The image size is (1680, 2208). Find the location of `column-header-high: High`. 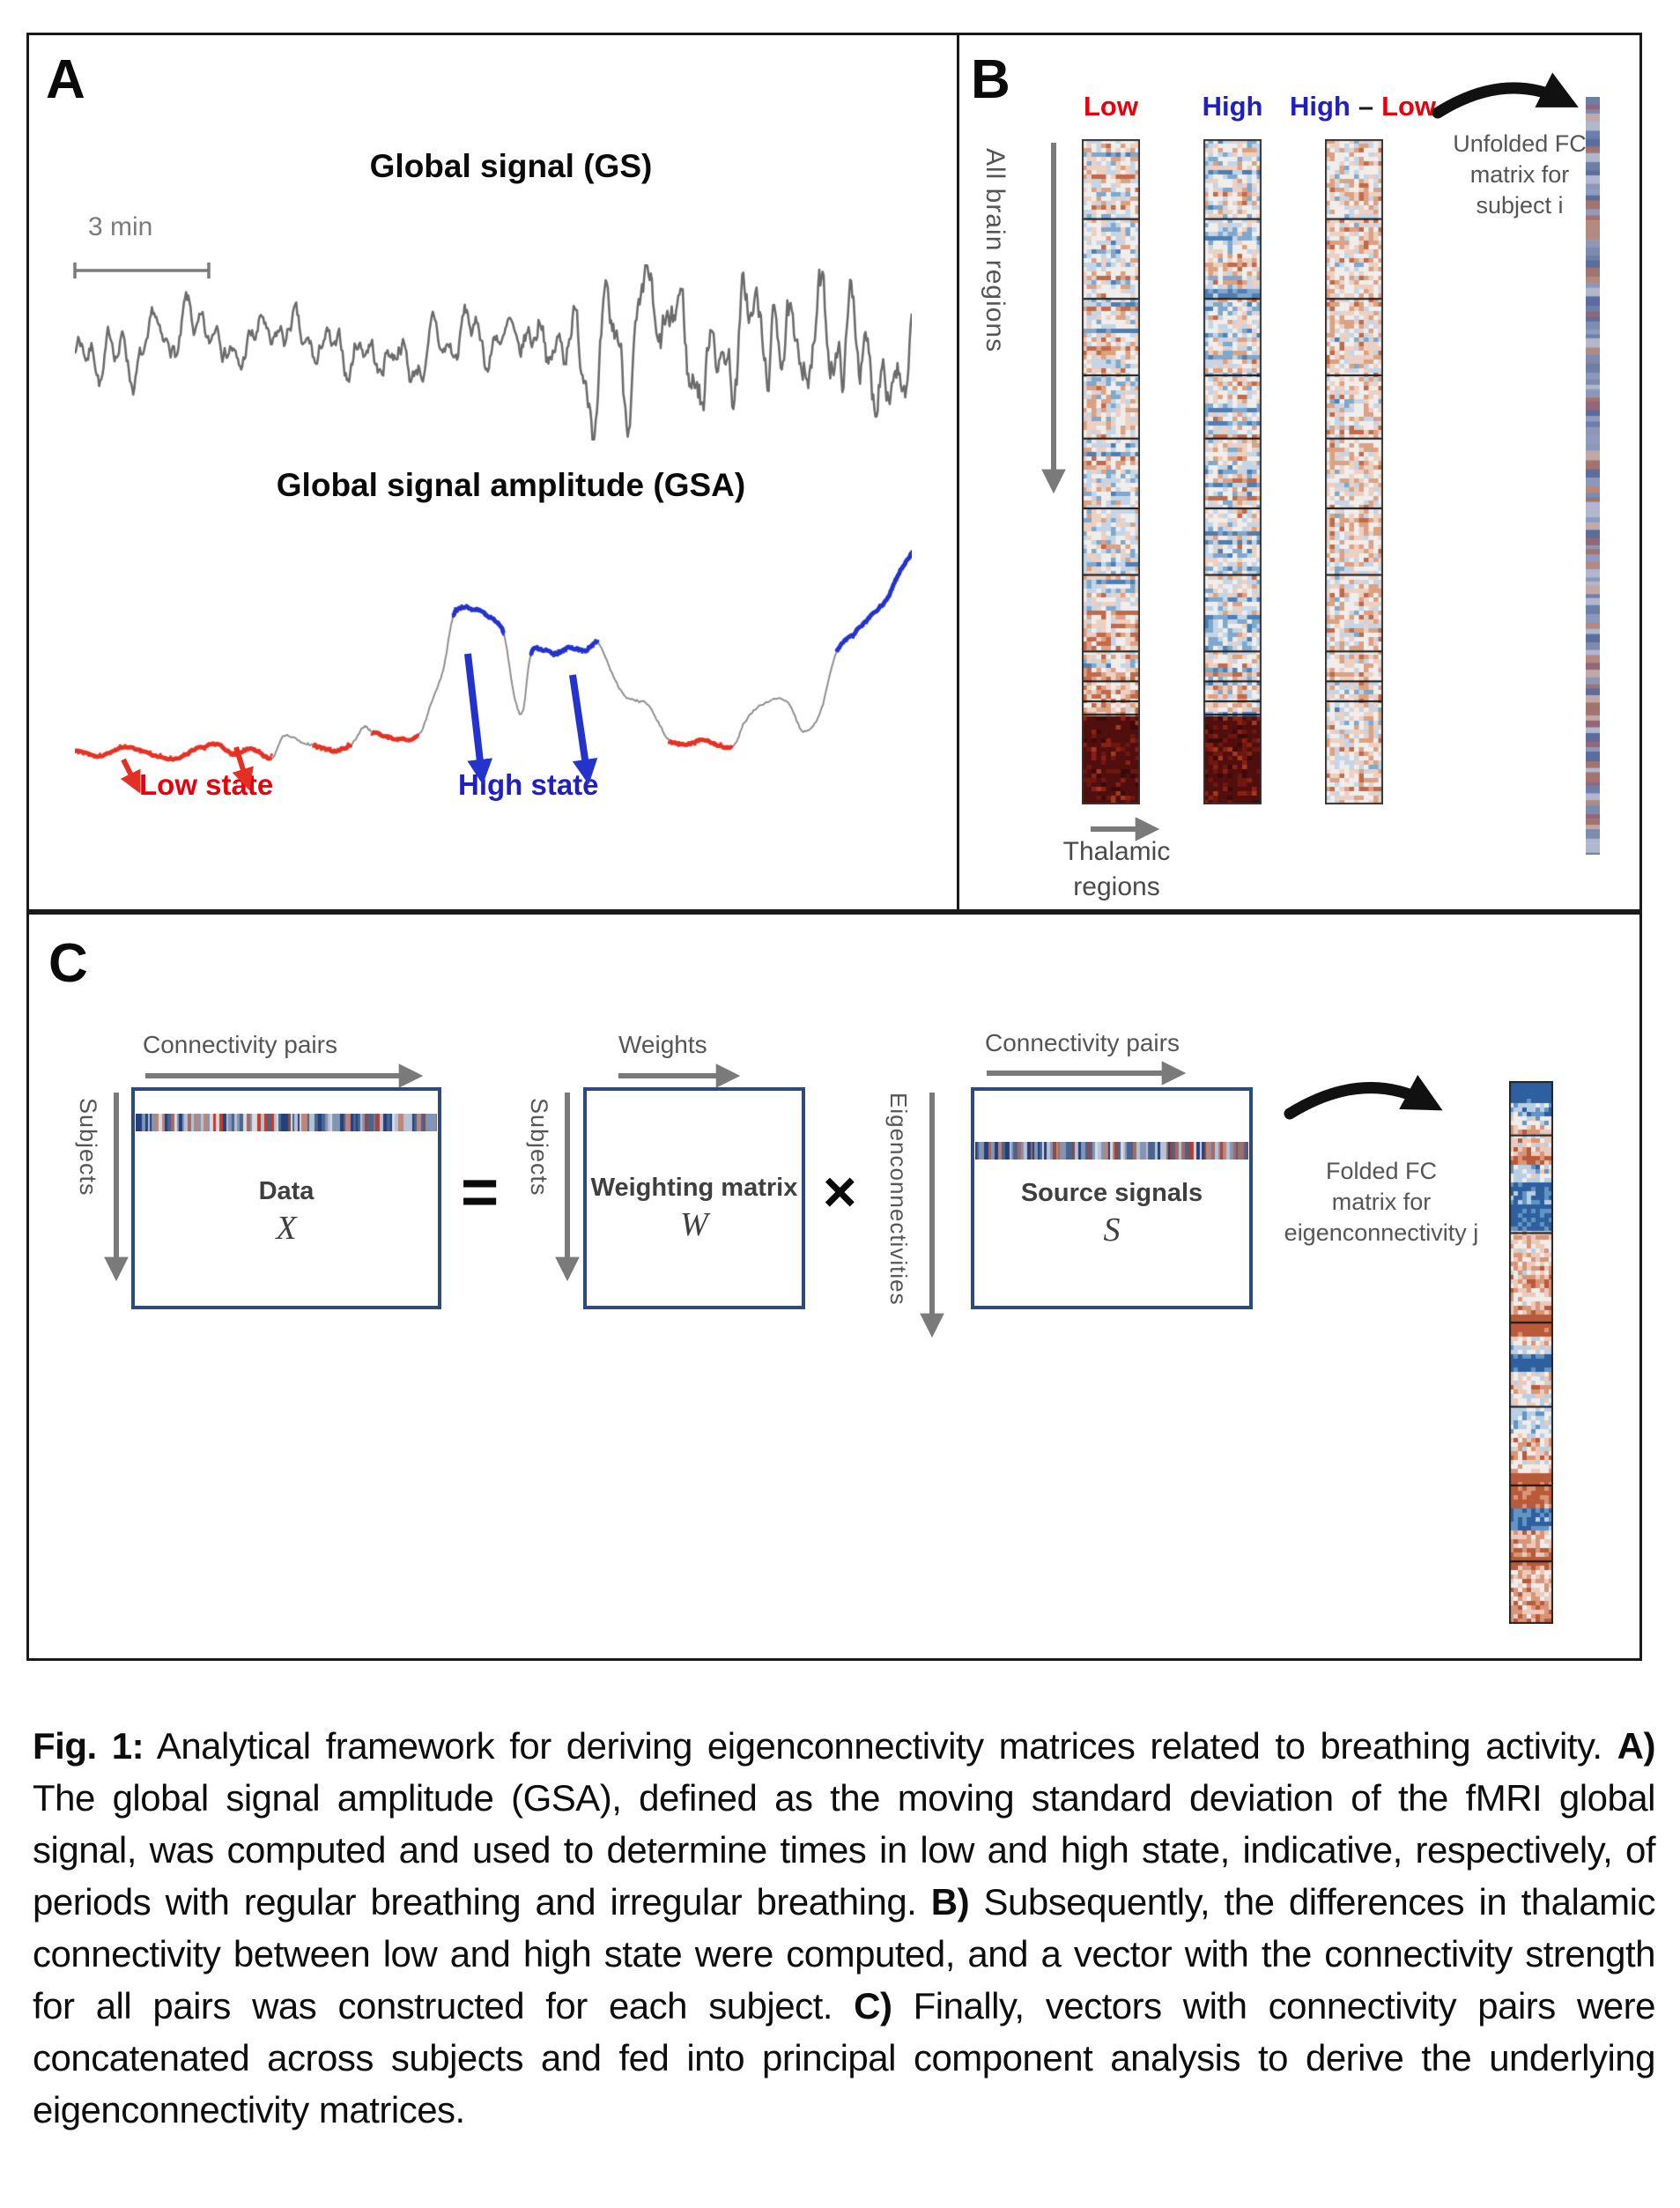

column-header-high: High is located at coordinates (1232, 107).